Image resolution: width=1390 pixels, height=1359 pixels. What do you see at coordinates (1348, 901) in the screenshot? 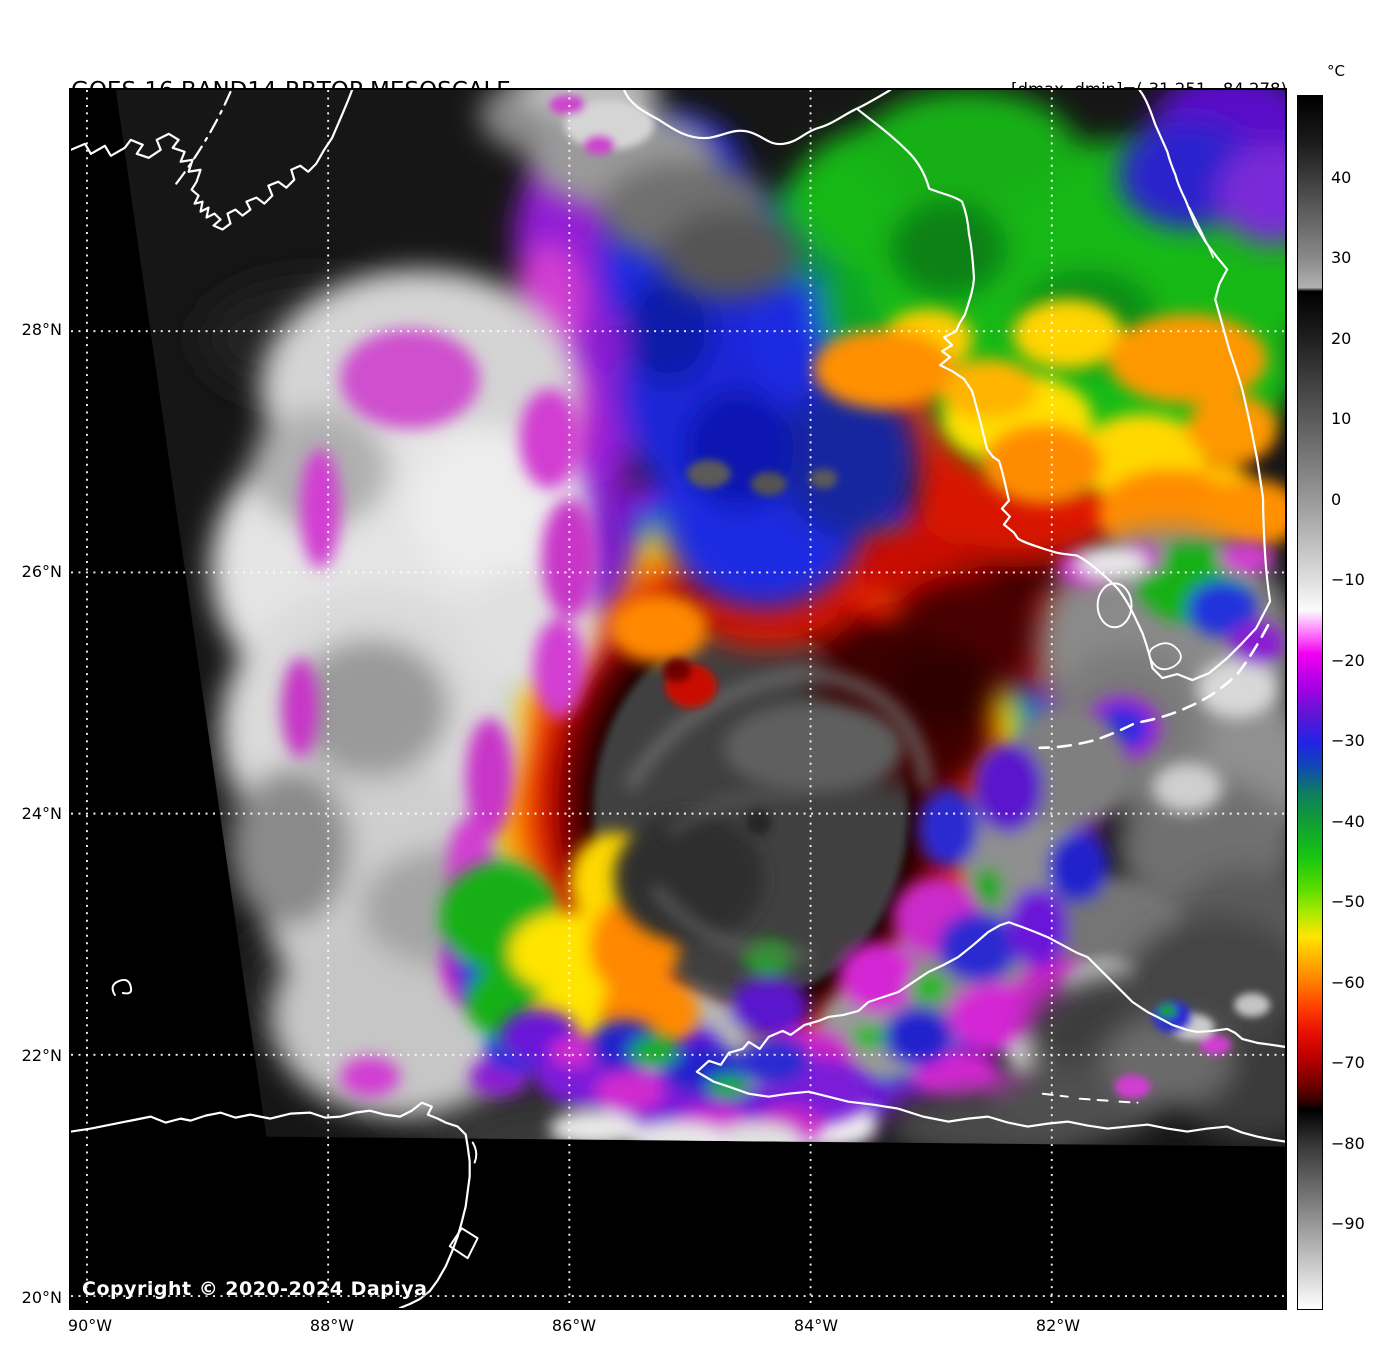
I see `cb-tick-m50: −50` at bounding box center [1348, 901].